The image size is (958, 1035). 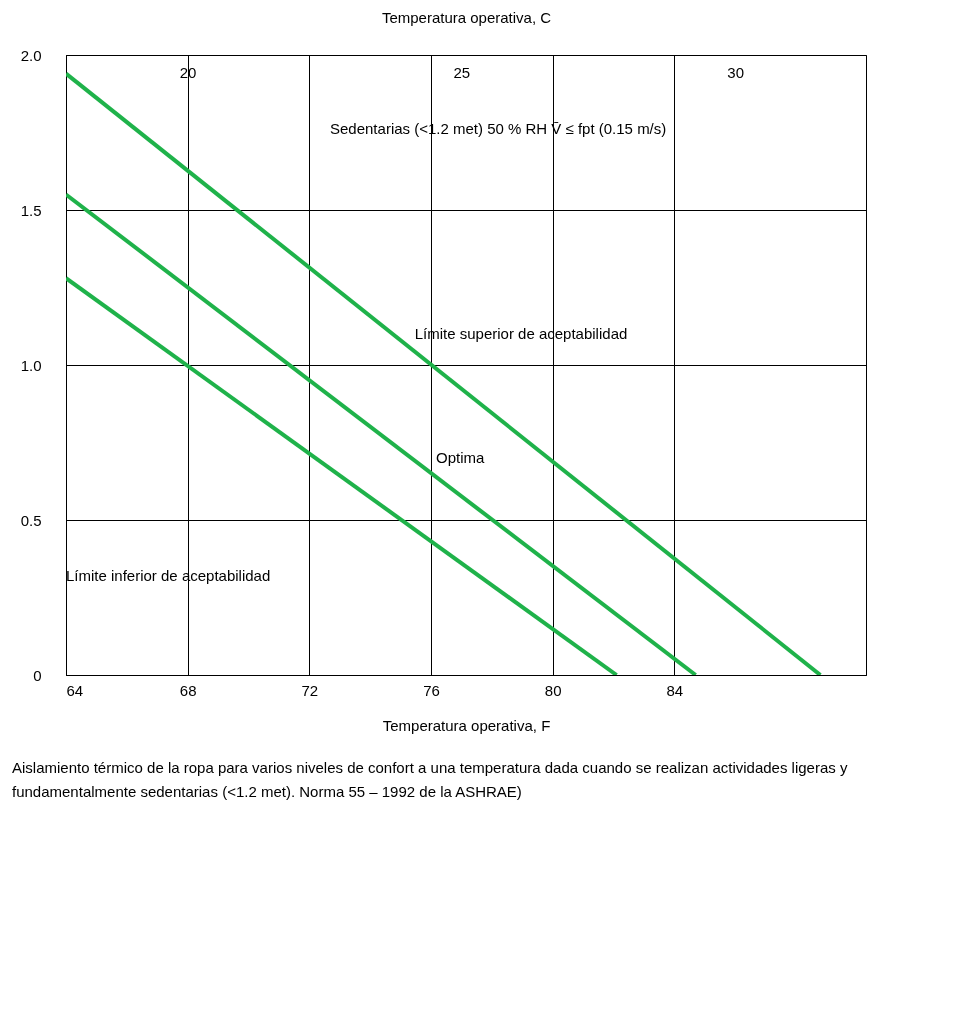 I want to click on x-axis-title: Temperatura operativa, F, so click(x=466, y=725).